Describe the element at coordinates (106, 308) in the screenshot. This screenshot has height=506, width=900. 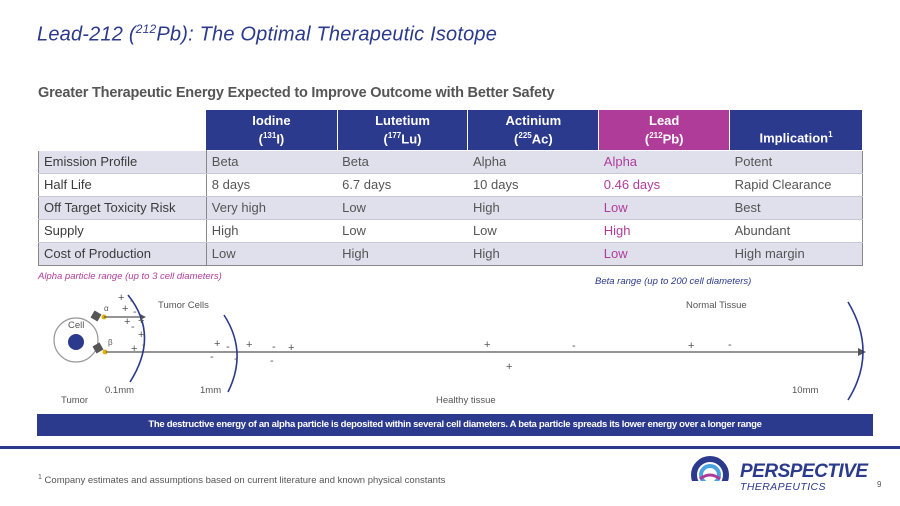
I see `alpha-symbol: α` at that location.